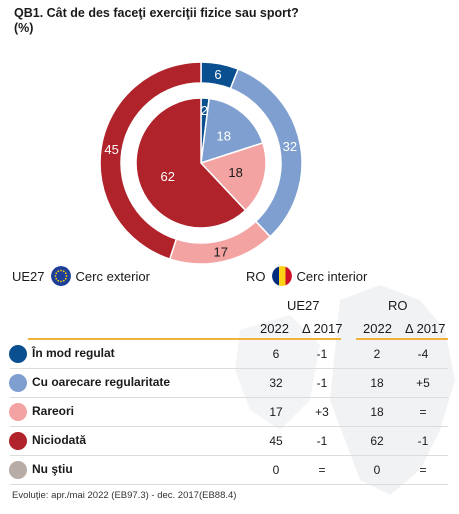  What do you see at coordinates (322, 470) in the screenshot?
I see `cell-eu-delta: =` at bounding box center [322, 470].